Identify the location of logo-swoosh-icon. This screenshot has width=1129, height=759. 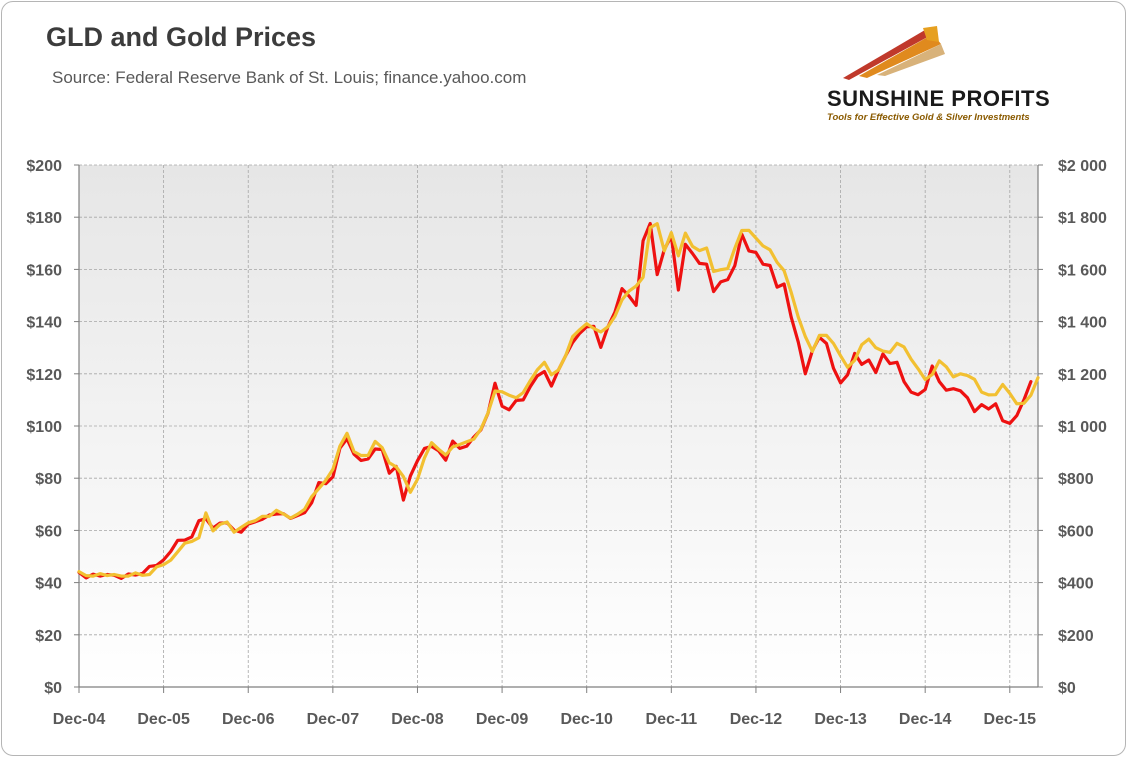
(894, 53).